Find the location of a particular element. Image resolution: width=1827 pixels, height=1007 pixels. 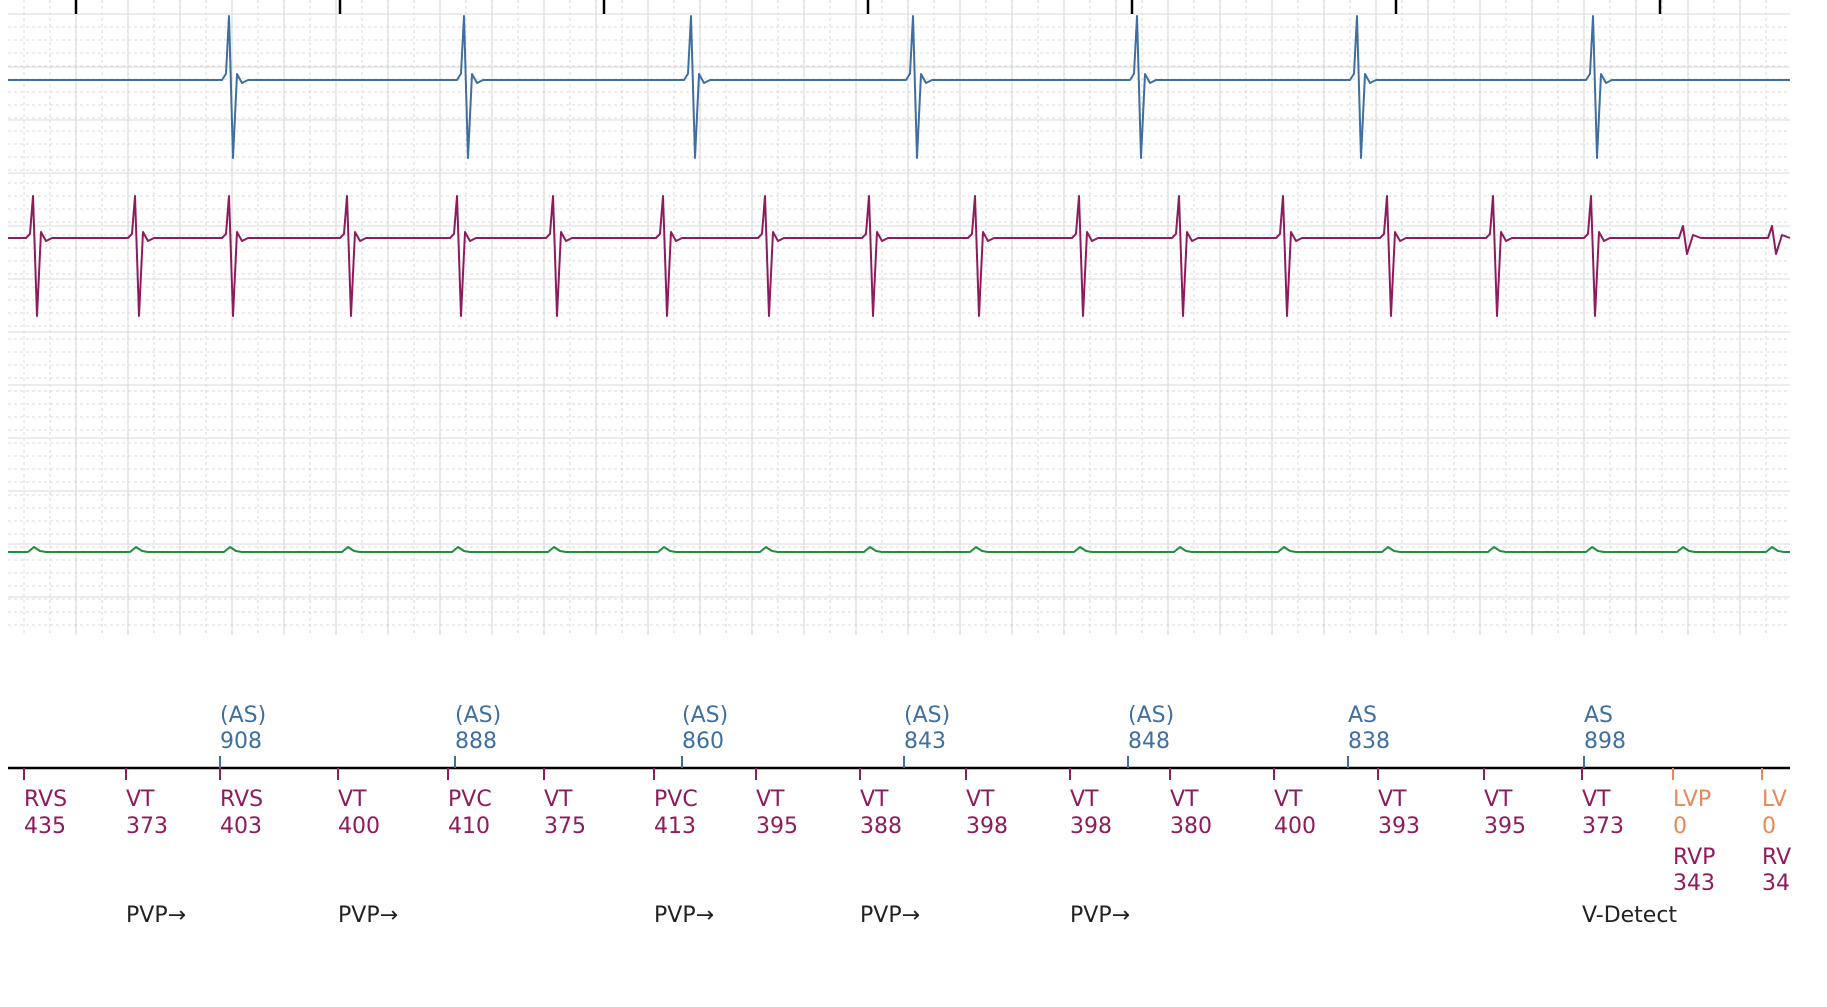

ventricular-marker-label-1: VT is located at coordinates (140, 799).